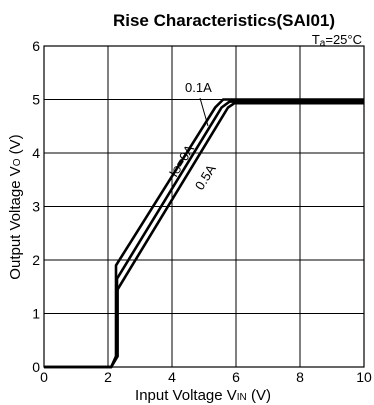 This screenshot has width=374, height=405. Describe the element at coordinates (15, 146) in the screenshot. I see `y-axis-title-rest: (V)` at that location.